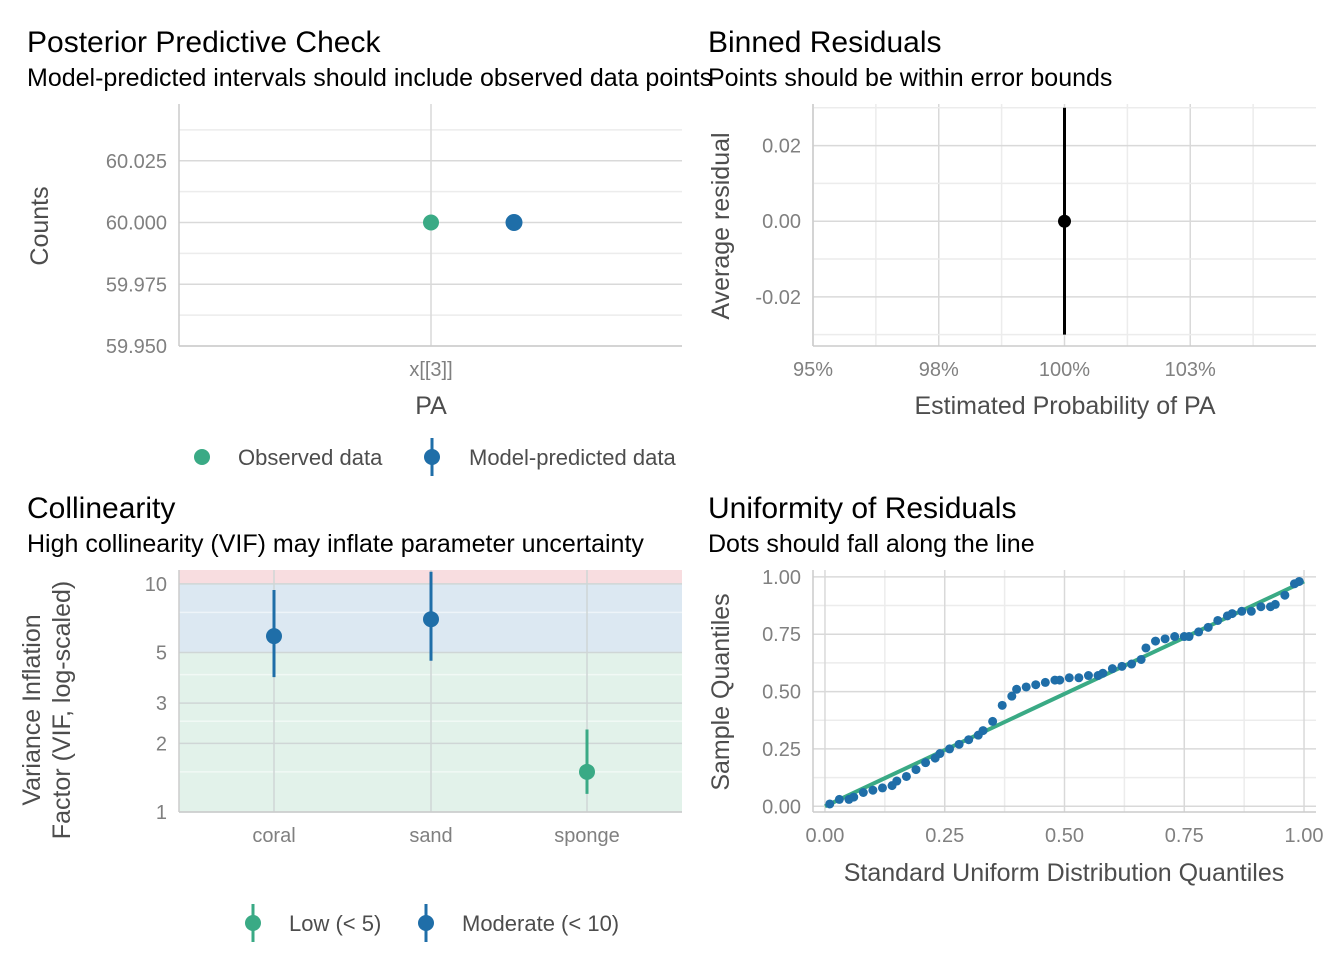 The width and height of the screenshot is (1344, 960). I want to click on qq-title: Uniformity of Residuals, so click(862, 508).